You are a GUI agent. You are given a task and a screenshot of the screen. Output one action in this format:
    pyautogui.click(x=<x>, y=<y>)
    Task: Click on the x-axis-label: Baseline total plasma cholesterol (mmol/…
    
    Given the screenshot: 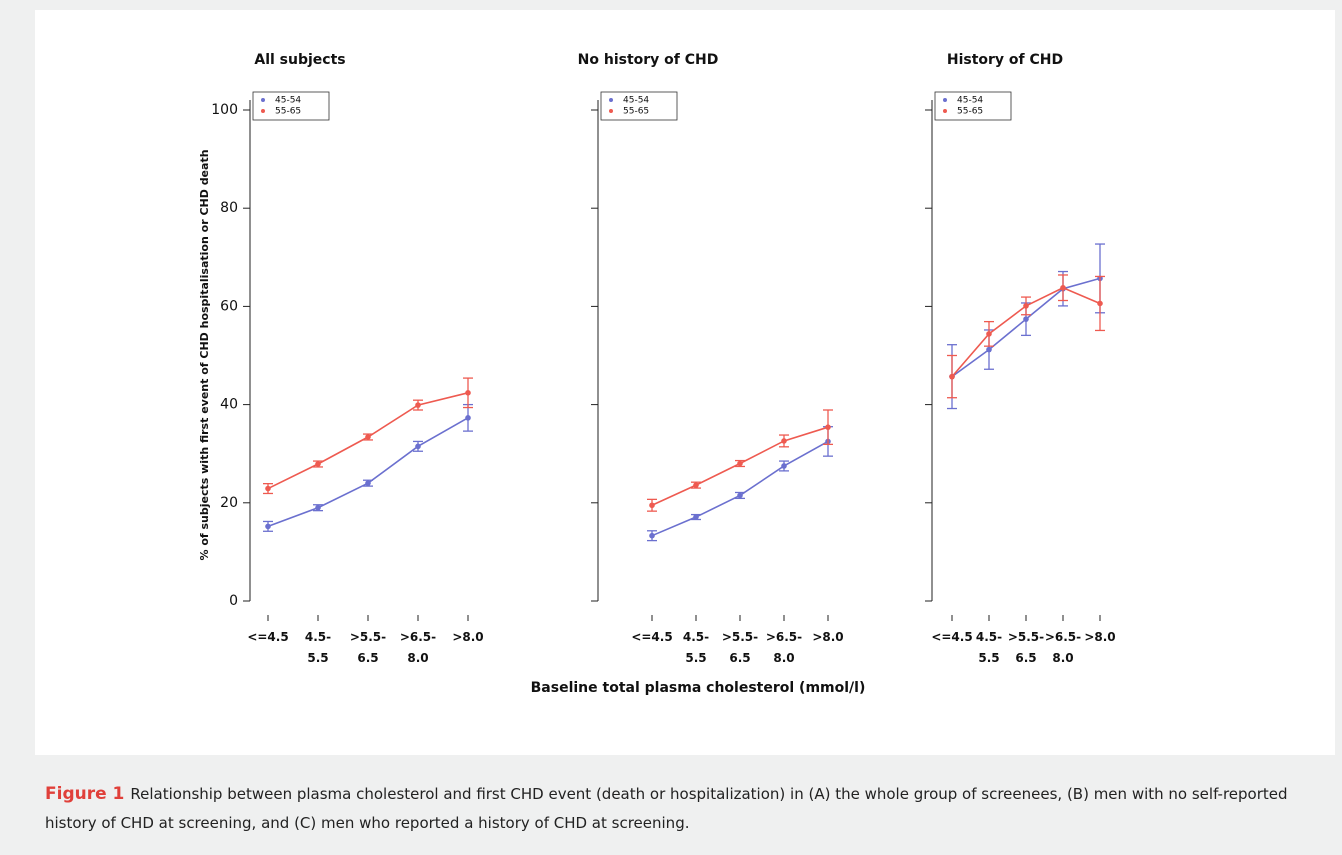 What is the action you would take?
    pyautogui.click(x=698, y=688)
    